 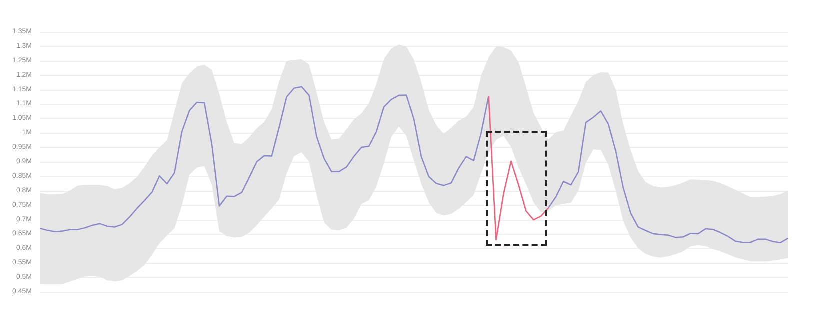 I want to click on line-series, so click(x=519, y=168).